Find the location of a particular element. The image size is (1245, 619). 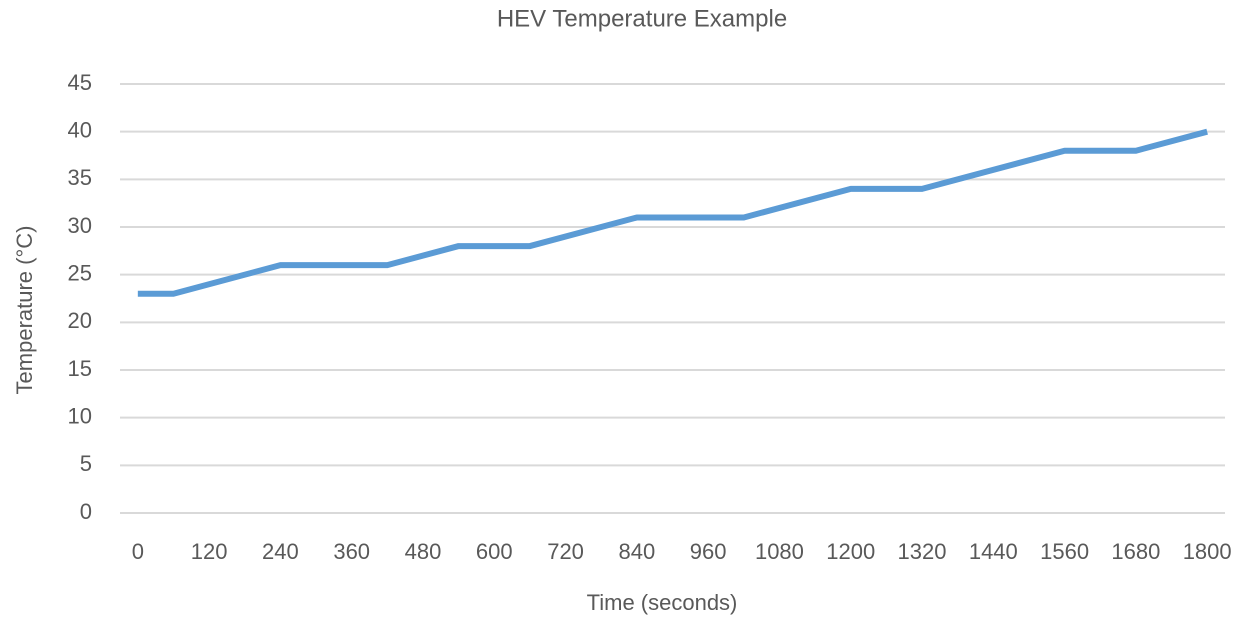

y-tick-label: 10 is located at coordinates (80, 415).